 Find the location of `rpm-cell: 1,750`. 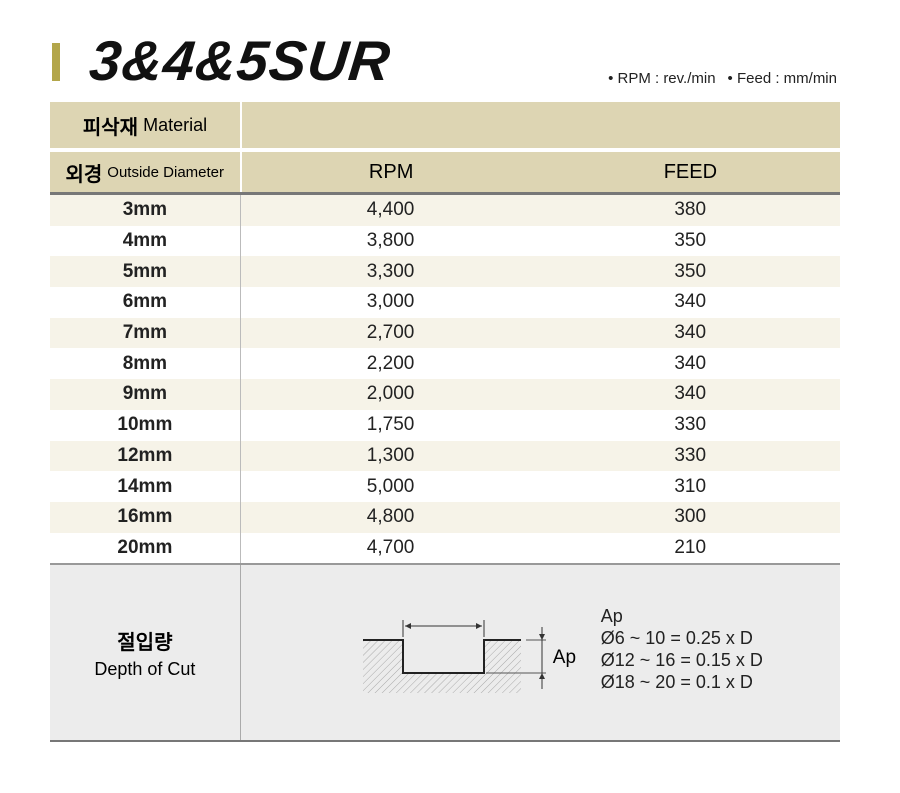

rpm-cell: 1,750 is located at coordinates (390, 425).